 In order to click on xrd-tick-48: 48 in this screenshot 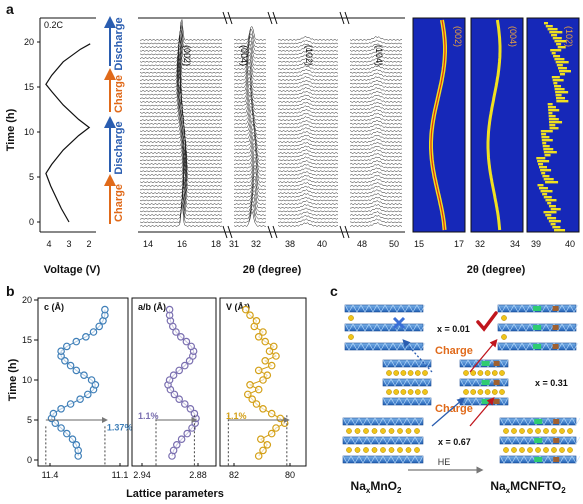, I will do `click(362, 244)`.